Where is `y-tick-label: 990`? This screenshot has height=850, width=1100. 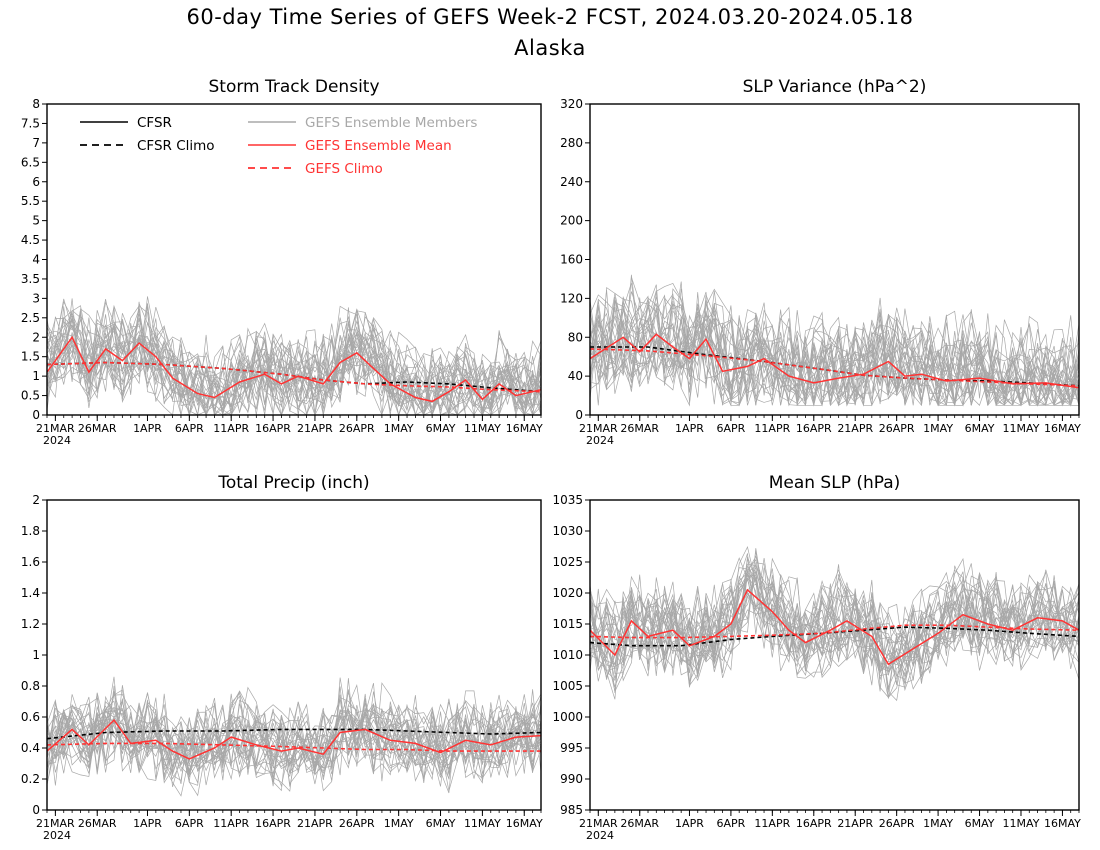
y-tick-label: 990 is located at coordinates (571, 779).